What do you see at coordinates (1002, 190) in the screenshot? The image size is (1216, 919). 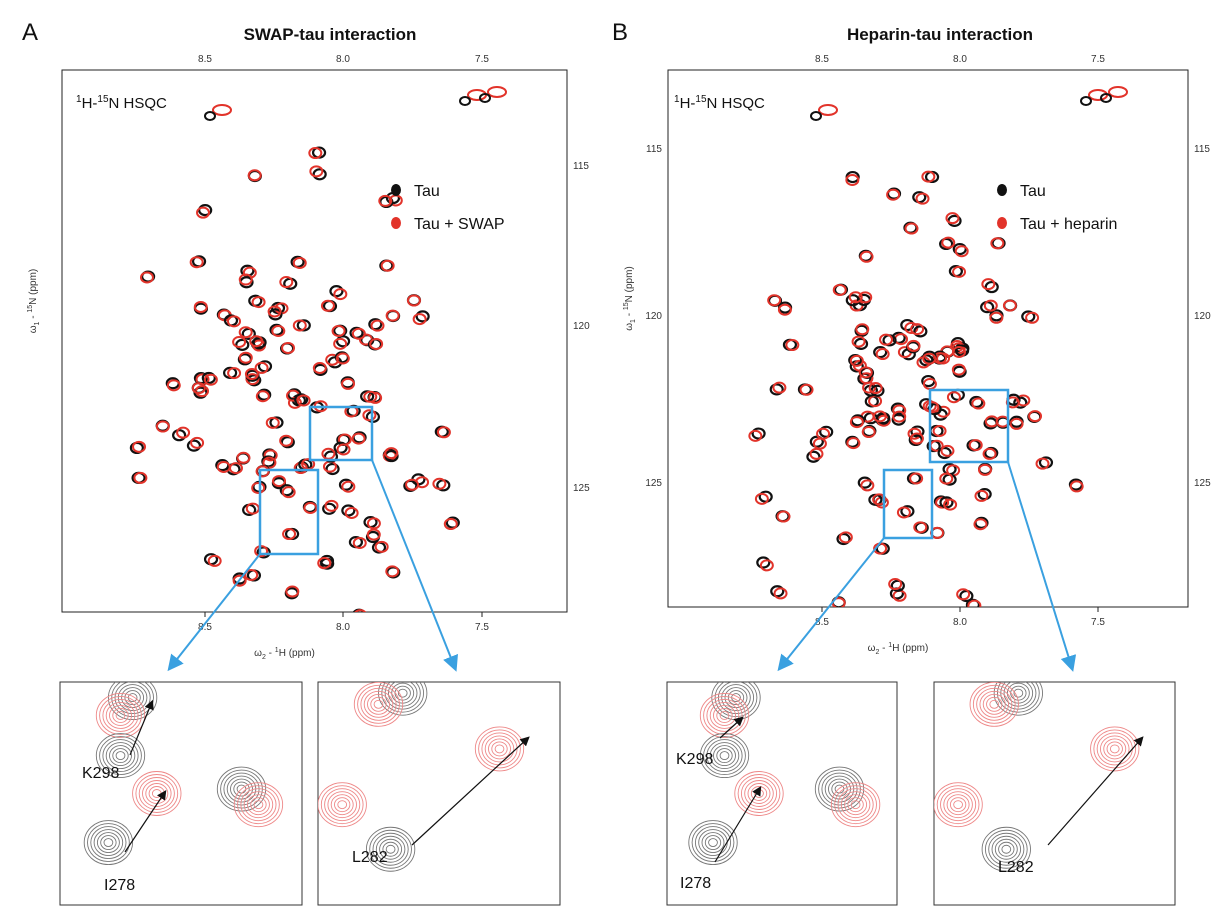 I see `legend-marker` at bounding box center [1002, 190].